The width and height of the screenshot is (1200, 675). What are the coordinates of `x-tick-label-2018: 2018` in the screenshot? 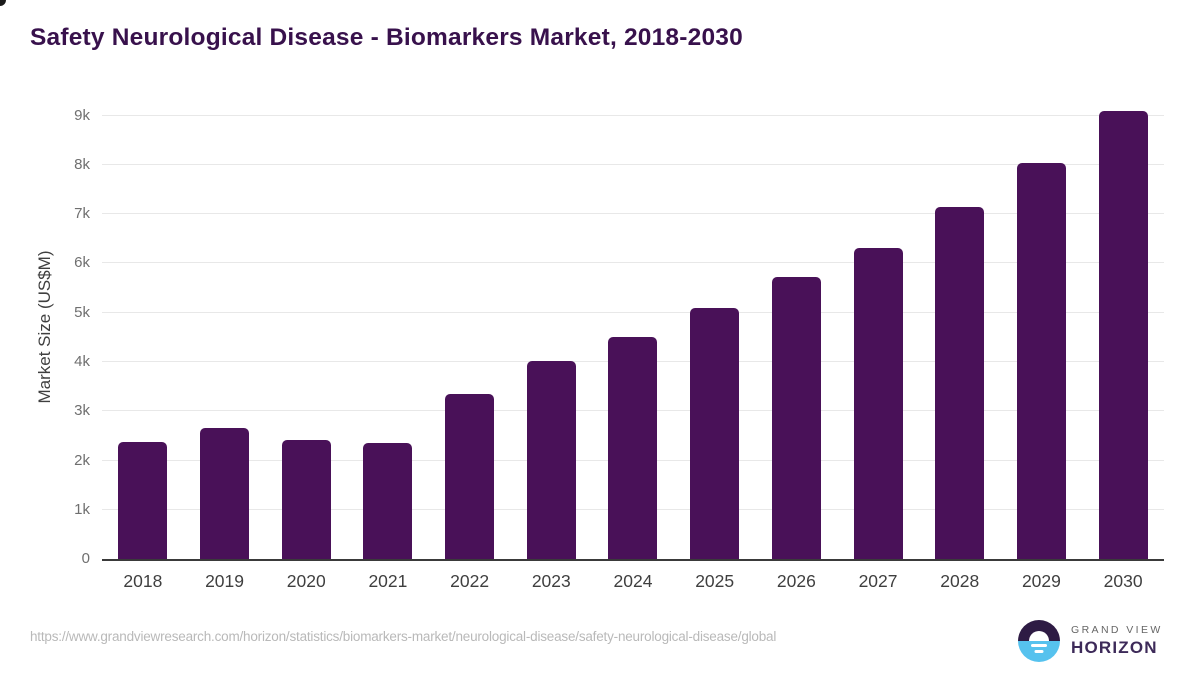 It's located at (143, 581).